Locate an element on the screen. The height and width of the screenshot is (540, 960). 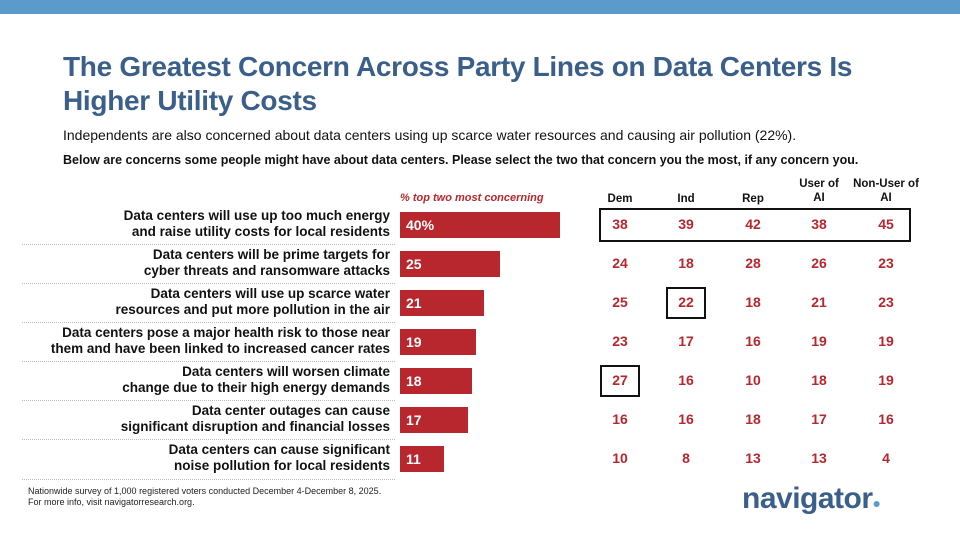
bar-value-label: 40% is located at coordinates (420, 225).